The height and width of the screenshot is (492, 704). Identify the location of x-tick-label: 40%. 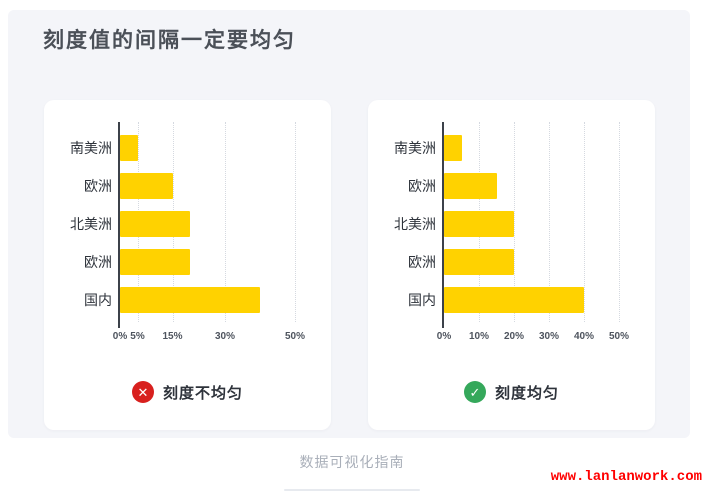
(584, 336).